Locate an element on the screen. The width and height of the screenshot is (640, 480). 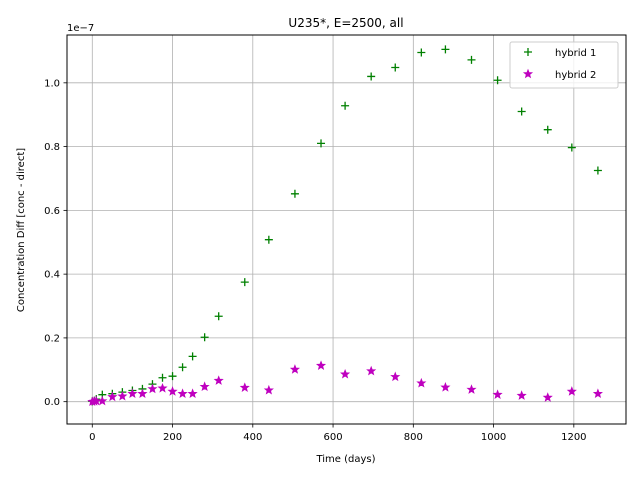
chart-title: U235*, E=2500, all is located at coordinates (345, 23).